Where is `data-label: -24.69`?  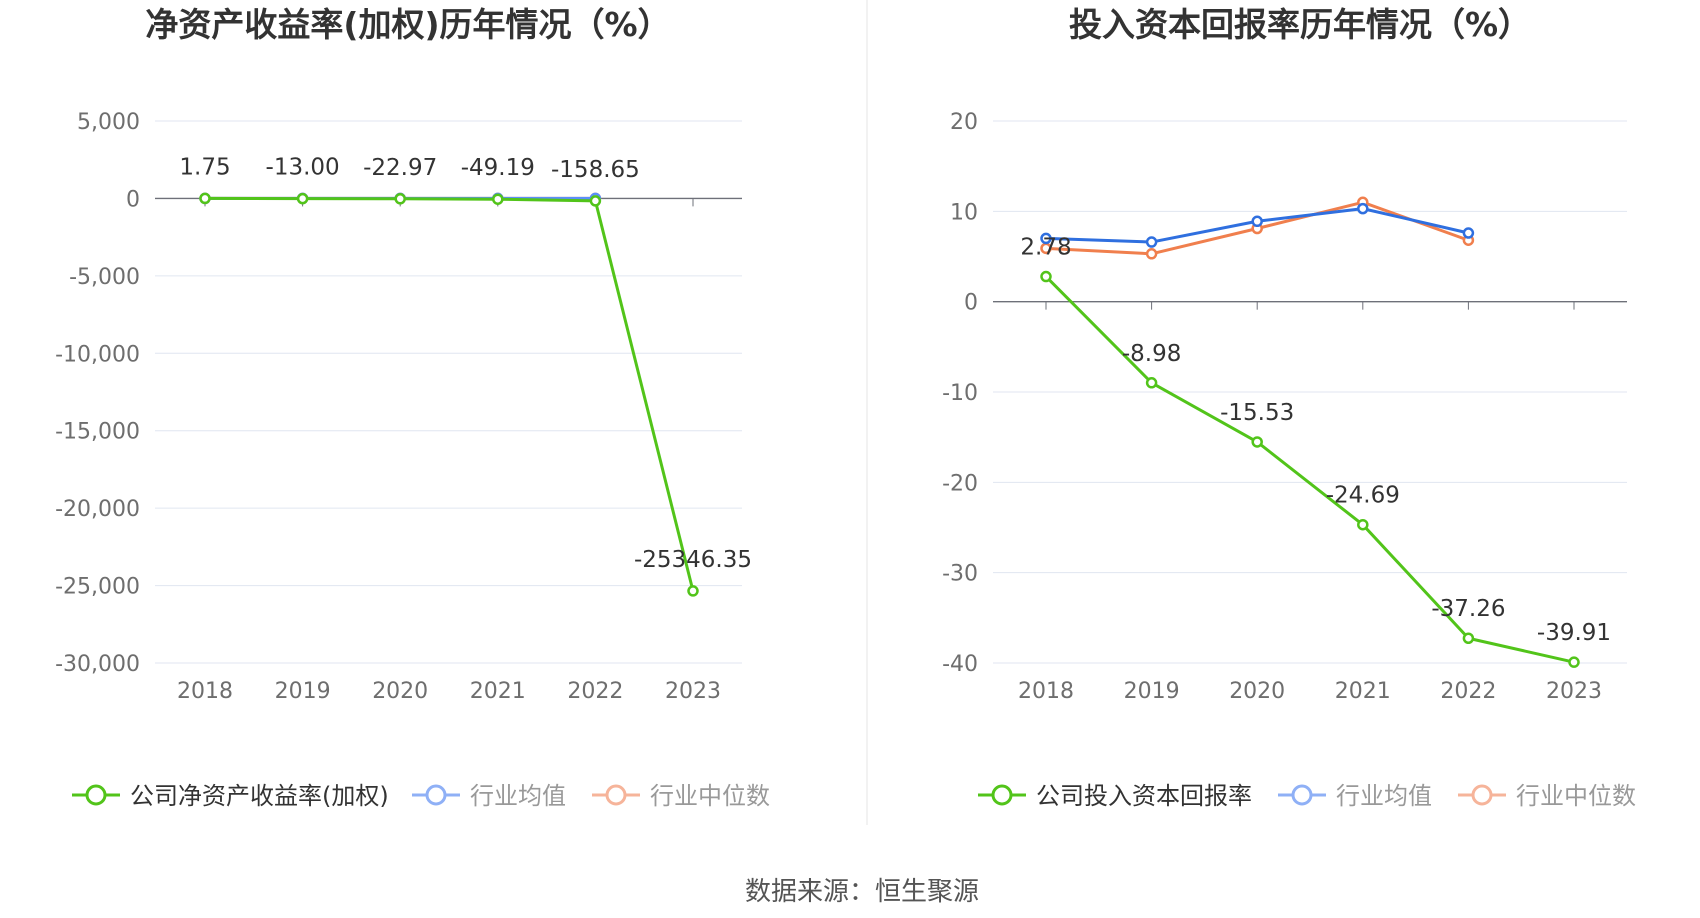
data-label: -24.69 is located at coordinates (1363, 496).